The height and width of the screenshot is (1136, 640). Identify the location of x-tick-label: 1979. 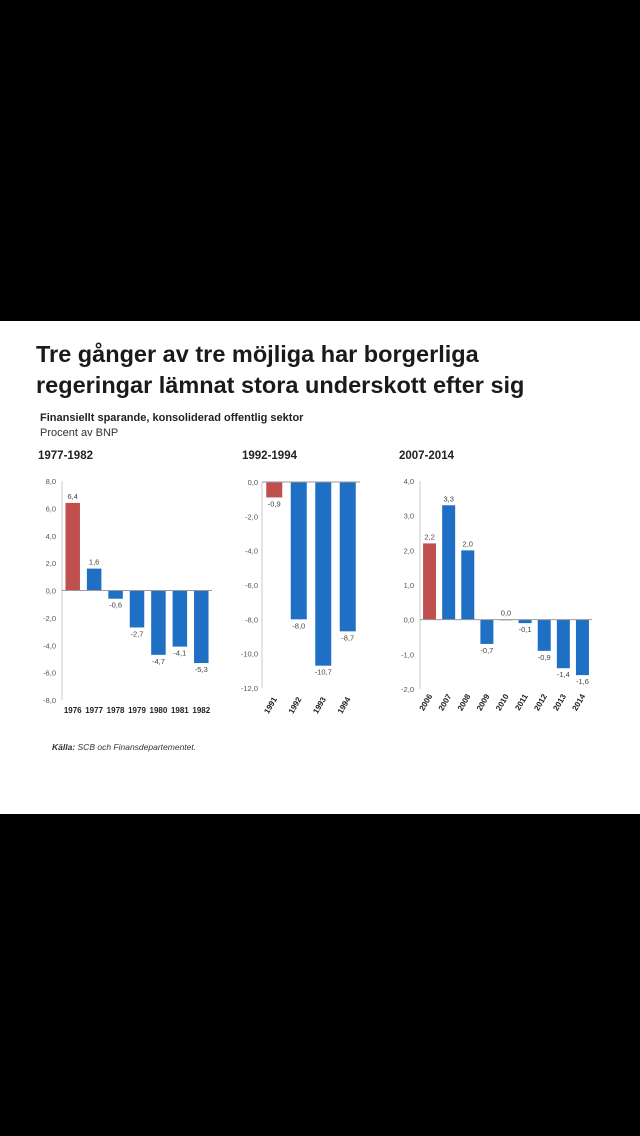
(137, 710).